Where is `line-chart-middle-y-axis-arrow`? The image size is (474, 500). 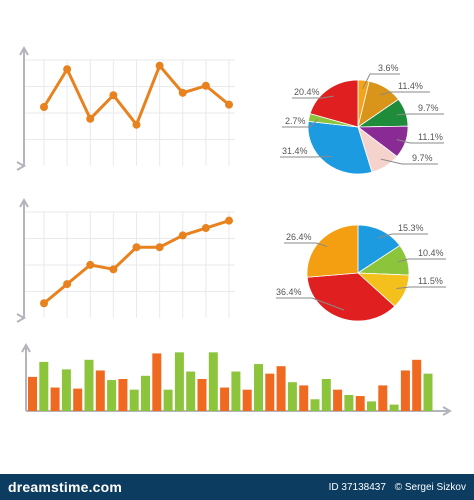 line-chart-middle-y-axis-arrow is located at coordinates (24, 202).